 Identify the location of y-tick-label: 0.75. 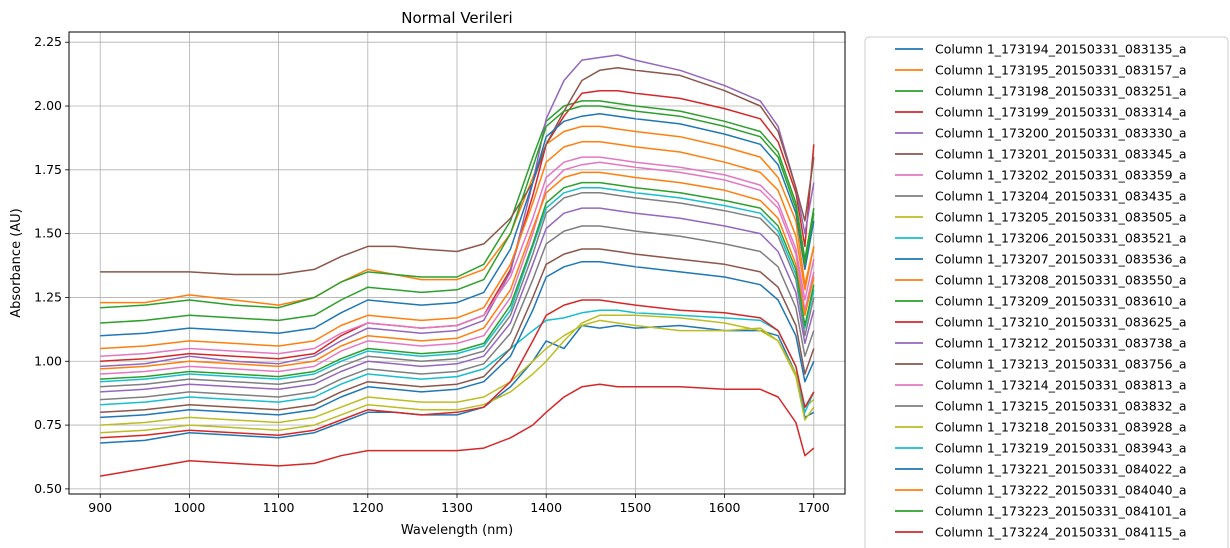
(48, 424).